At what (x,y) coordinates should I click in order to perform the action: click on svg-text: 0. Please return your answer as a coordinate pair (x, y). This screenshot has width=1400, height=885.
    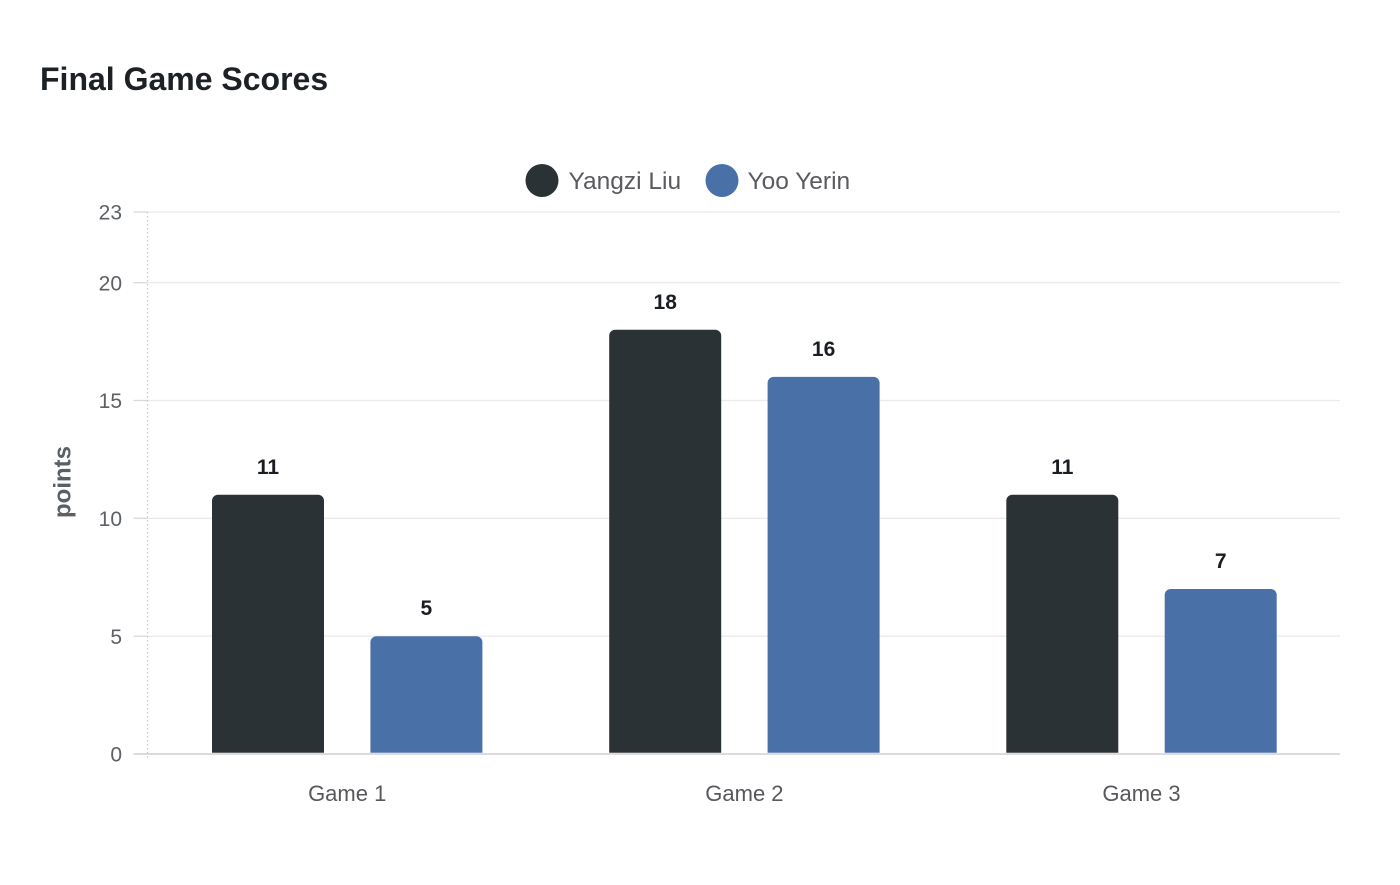
    Looking at the image, I should click on (116, 755).